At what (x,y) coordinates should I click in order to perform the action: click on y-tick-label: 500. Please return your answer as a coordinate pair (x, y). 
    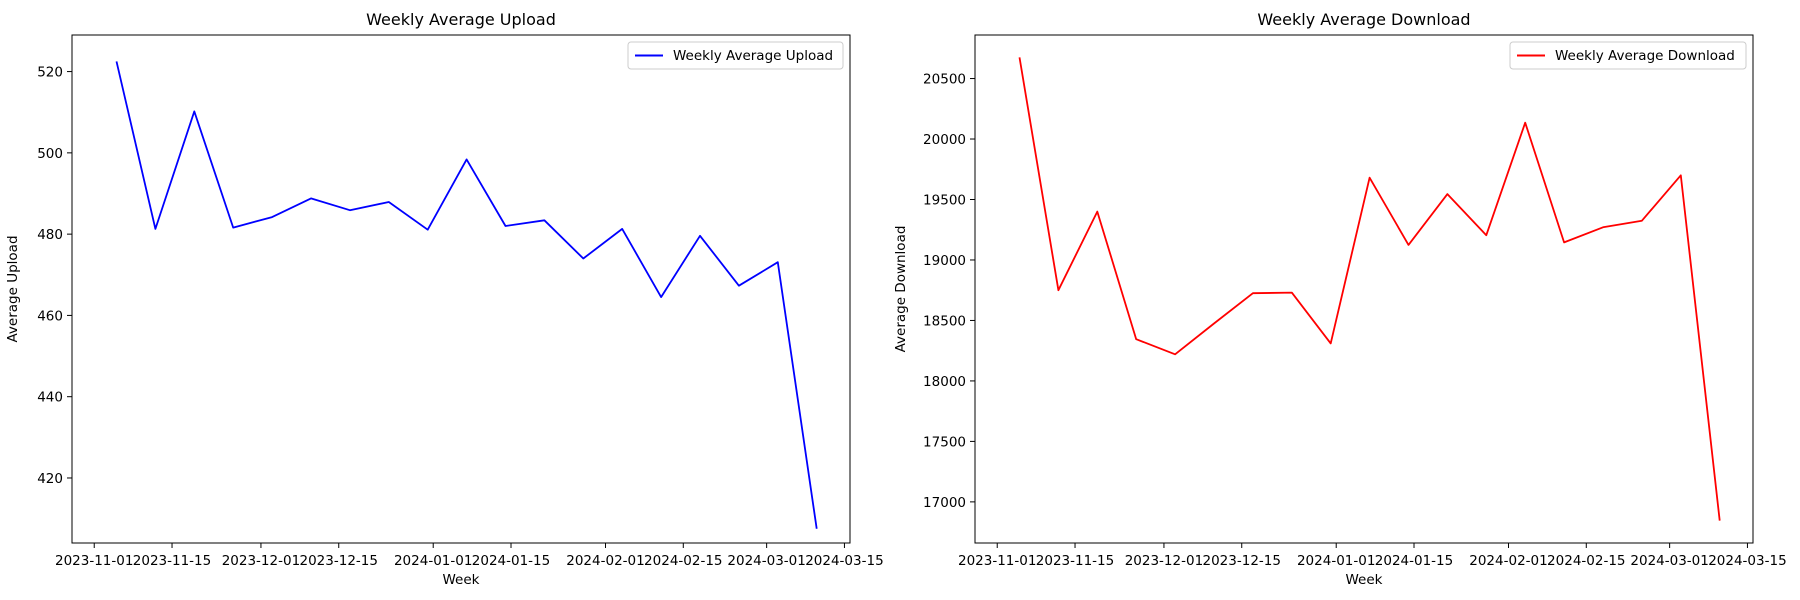
    Looking at the image, I should click on (50, 154).